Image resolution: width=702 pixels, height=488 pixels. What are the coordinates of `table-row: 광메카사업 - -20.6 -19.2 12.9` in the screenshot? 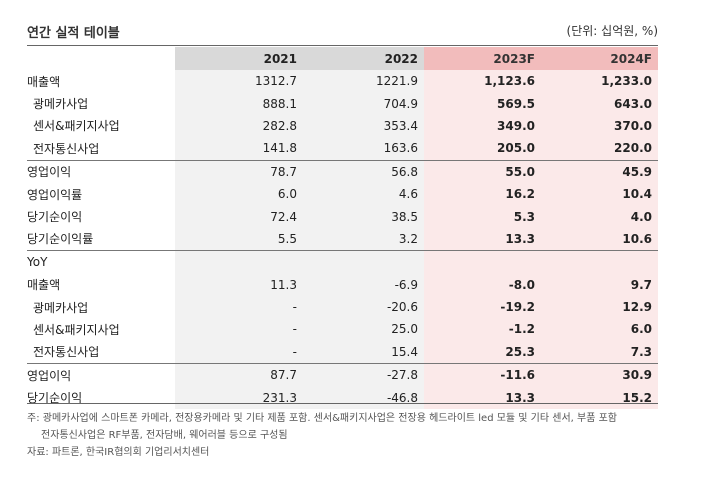 It's located at (342, 307).